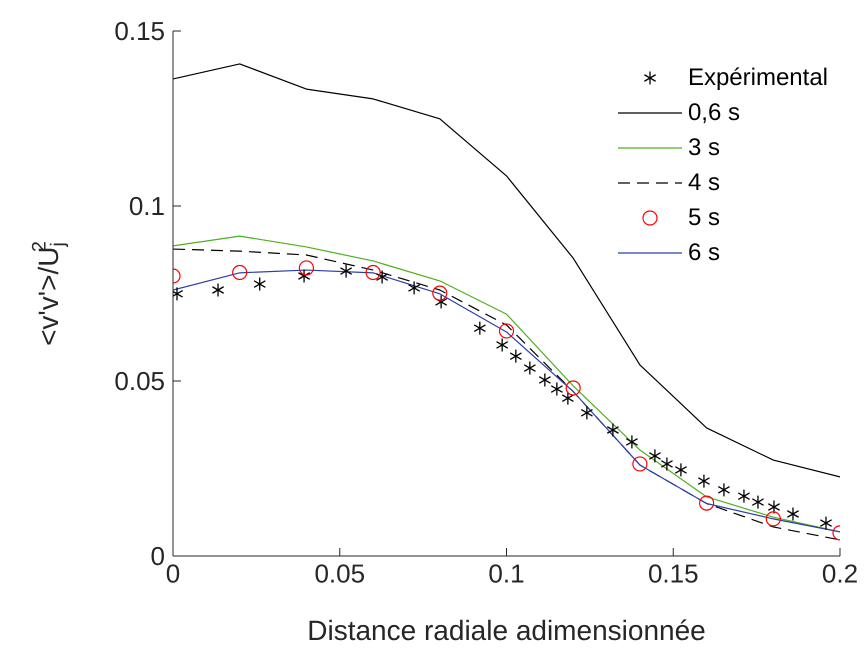 Image resolution: width=866 pixels, height=662 pixels. Describe the element at coordinates (840, 573) in the screenshot. I see `x-tick-label: 0.2` at that location.